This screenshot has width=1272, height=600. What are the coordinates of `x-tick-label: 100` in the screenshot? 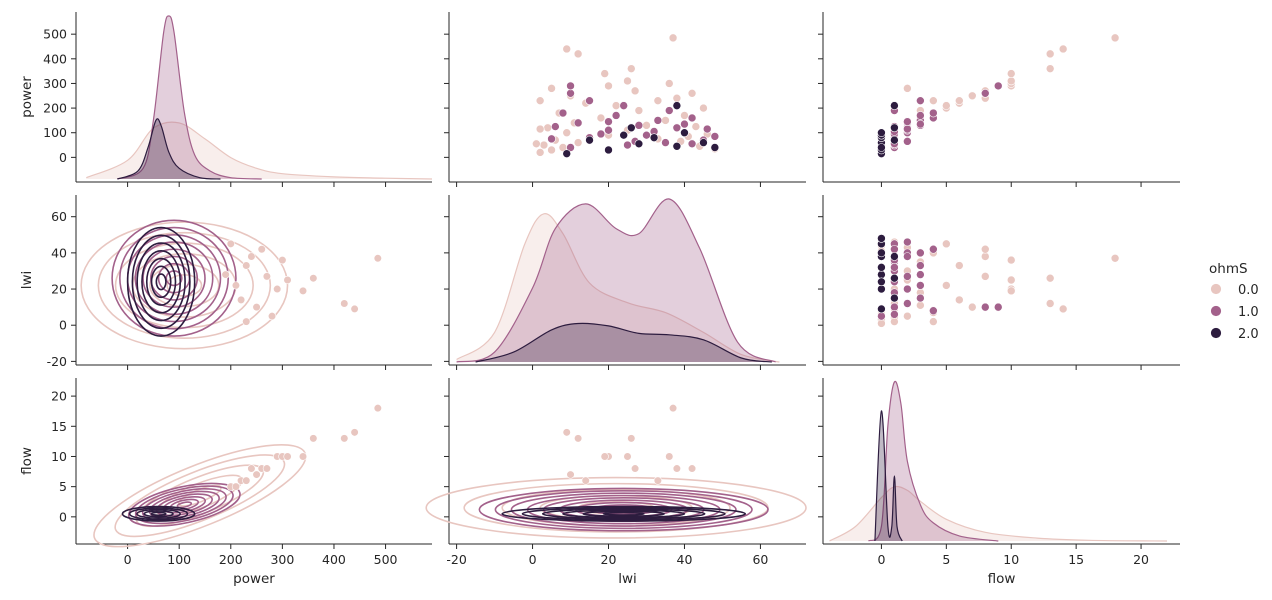 It's located at (179, 559).